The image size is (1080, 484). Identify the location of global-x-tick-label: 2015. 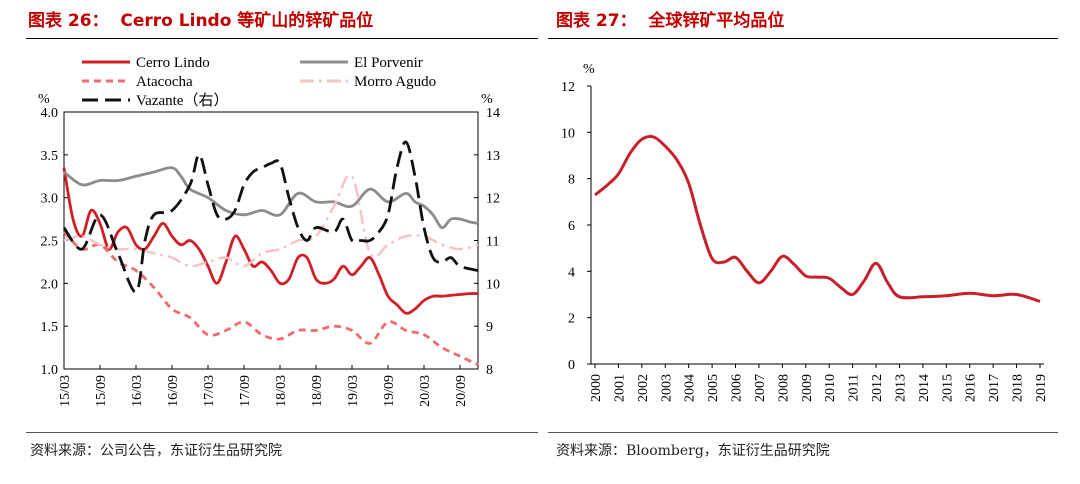
(947, 388).